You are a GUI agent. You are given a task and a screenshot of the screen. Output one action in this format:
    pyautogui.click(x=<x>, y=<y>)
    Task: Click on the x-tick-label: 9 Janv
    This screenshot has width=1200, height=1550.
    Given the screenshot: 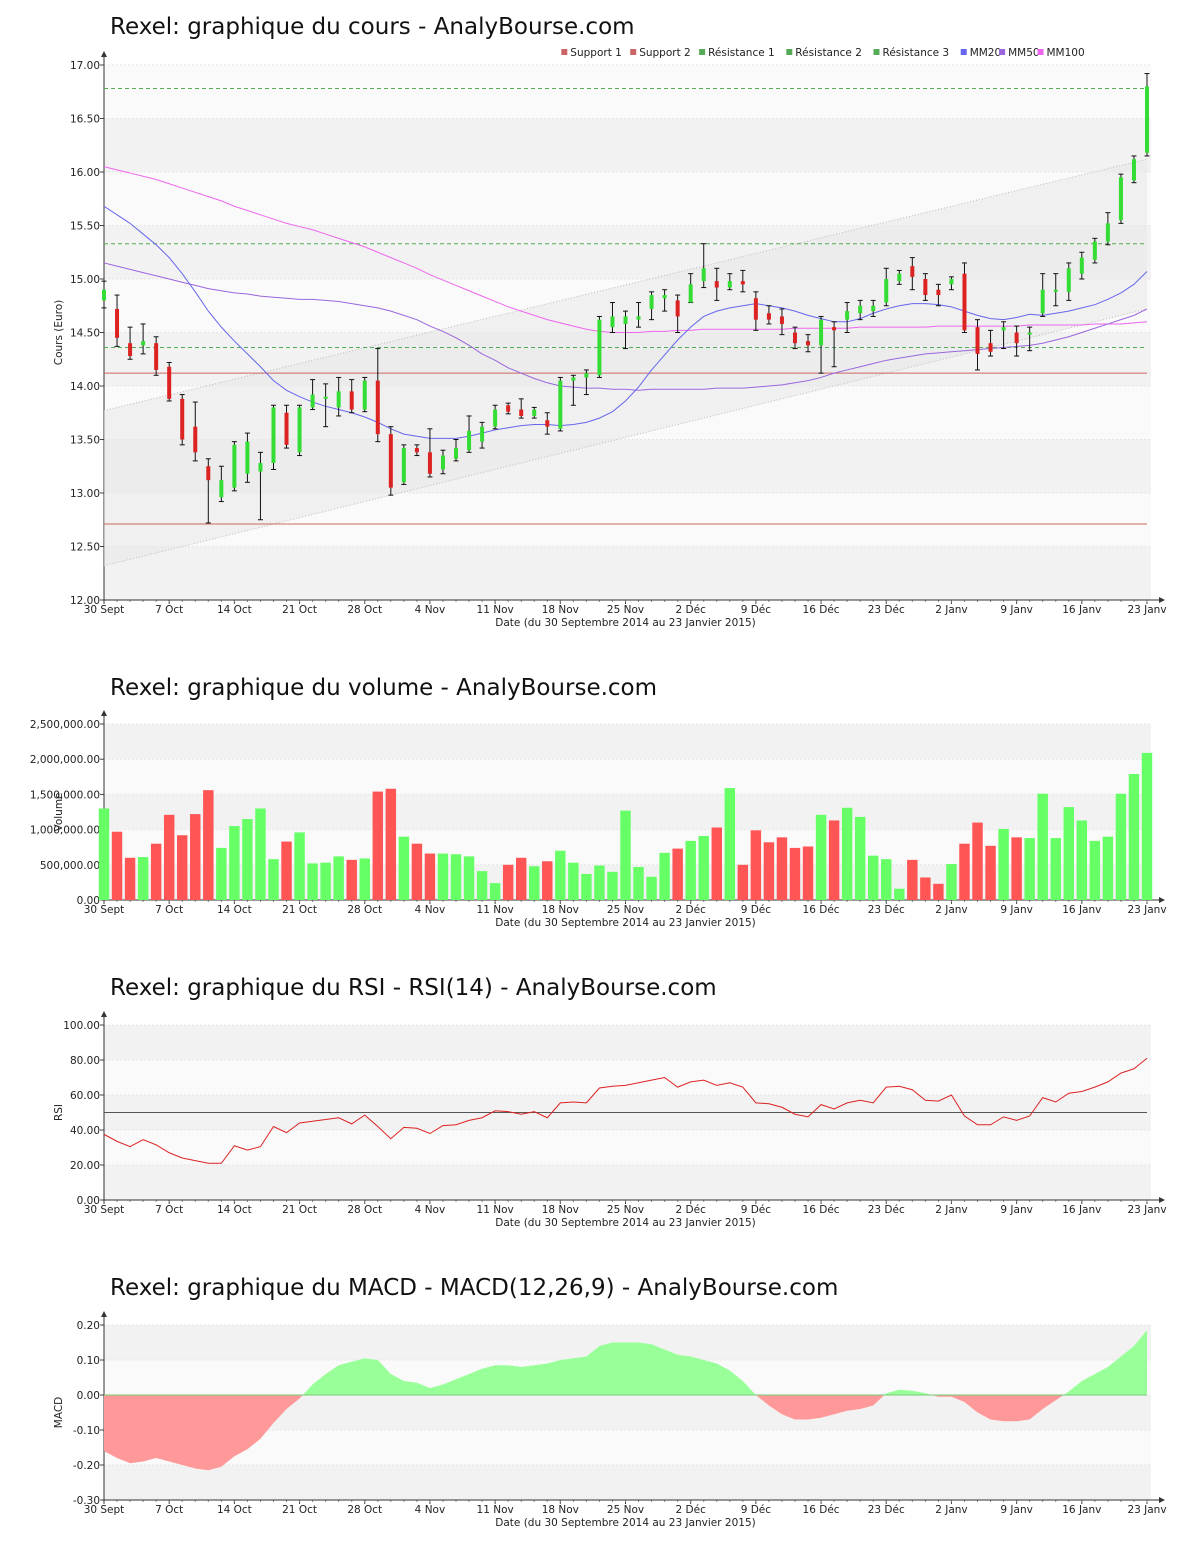 What is the action you would take?
    pyautogui.click(x=1016, y=610)
    